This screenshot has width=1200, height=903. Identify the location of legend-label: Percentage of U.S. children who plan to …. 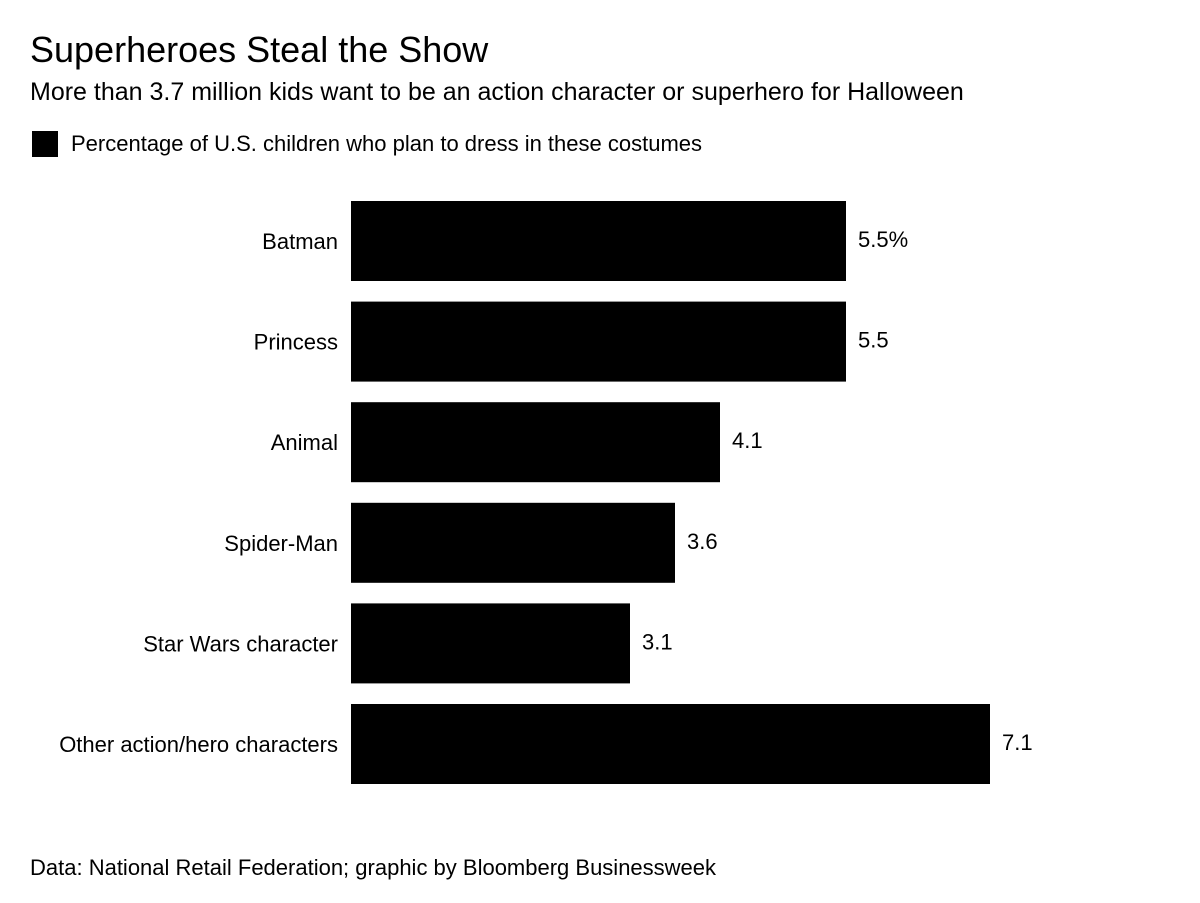
(387, 143).